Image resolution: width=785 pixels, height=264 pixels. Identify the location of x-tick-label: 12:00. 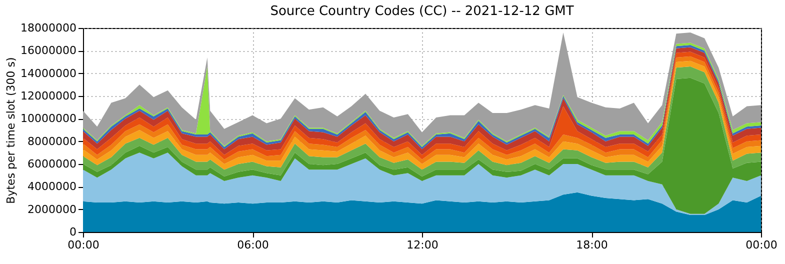
(422, 245).